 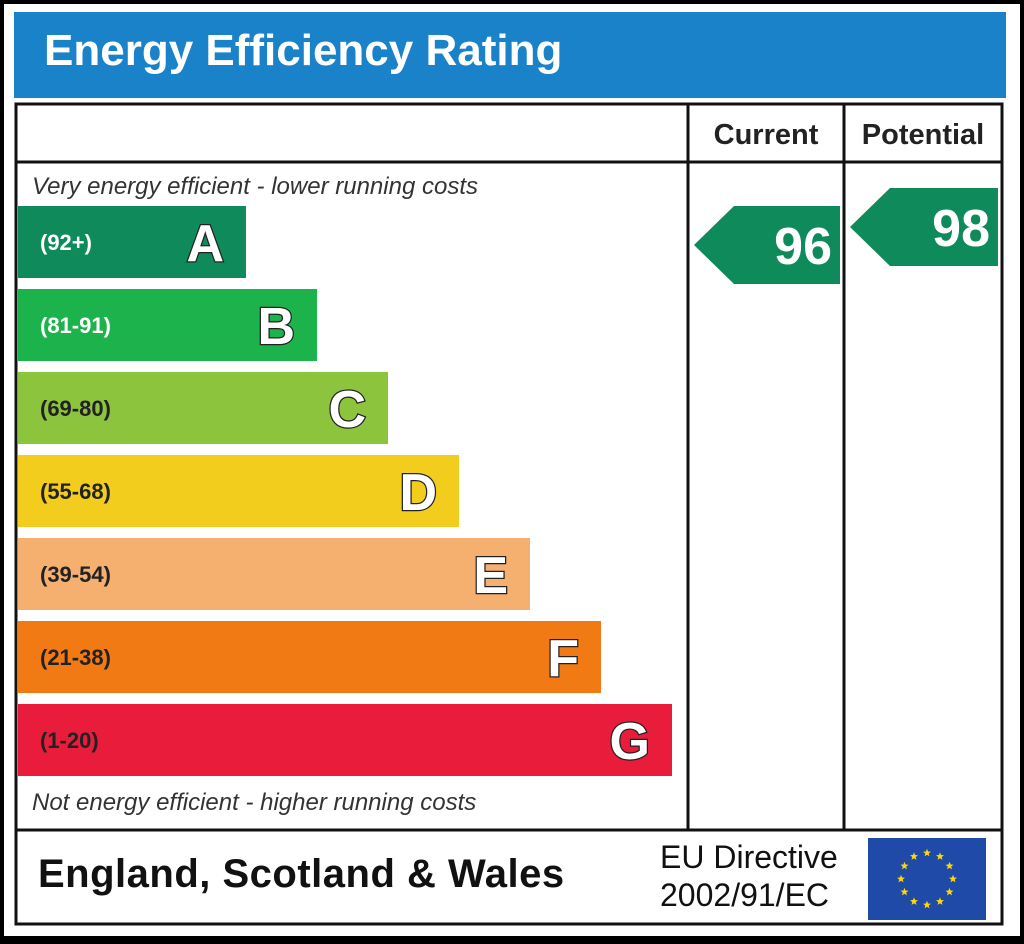 I want to click on potential-column-header: Potential, so click(x=923, y=135).